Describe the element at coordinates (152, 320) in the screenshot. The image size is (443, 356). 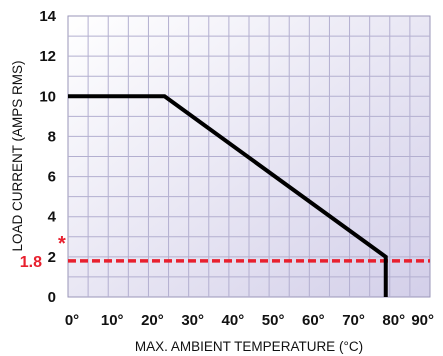
I see `x-tick-label: 20°` at that location.